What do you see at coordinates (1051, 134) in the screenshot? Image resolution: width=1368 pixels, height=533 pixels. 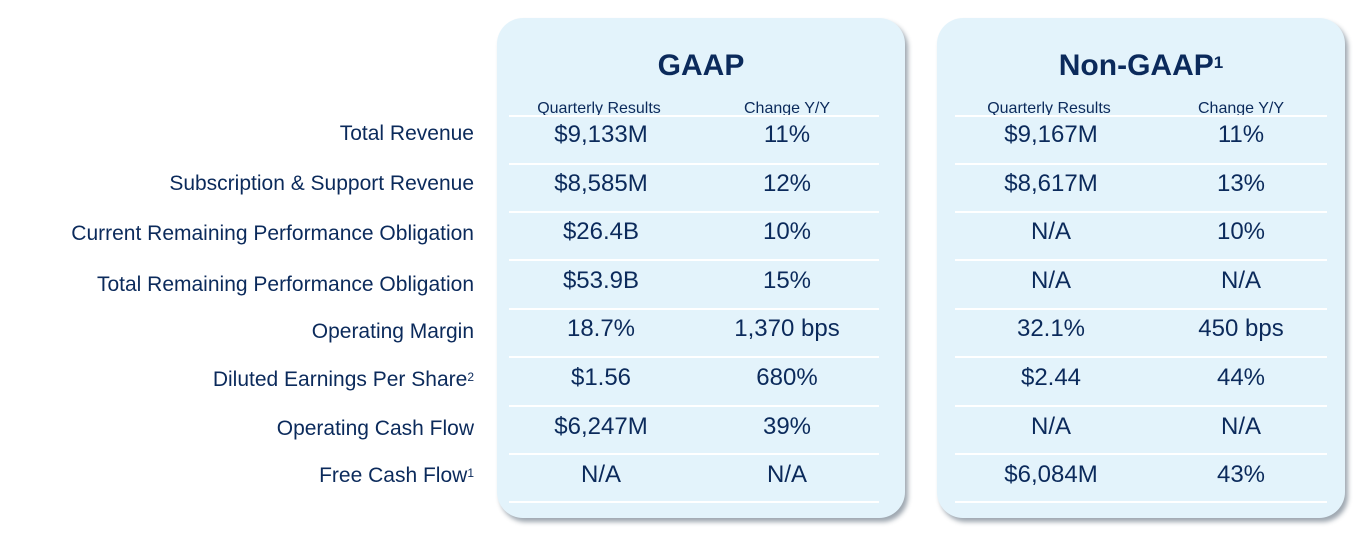 I see `quarterly-result-cell: $9,167M` at bounding box center [1051, 134].